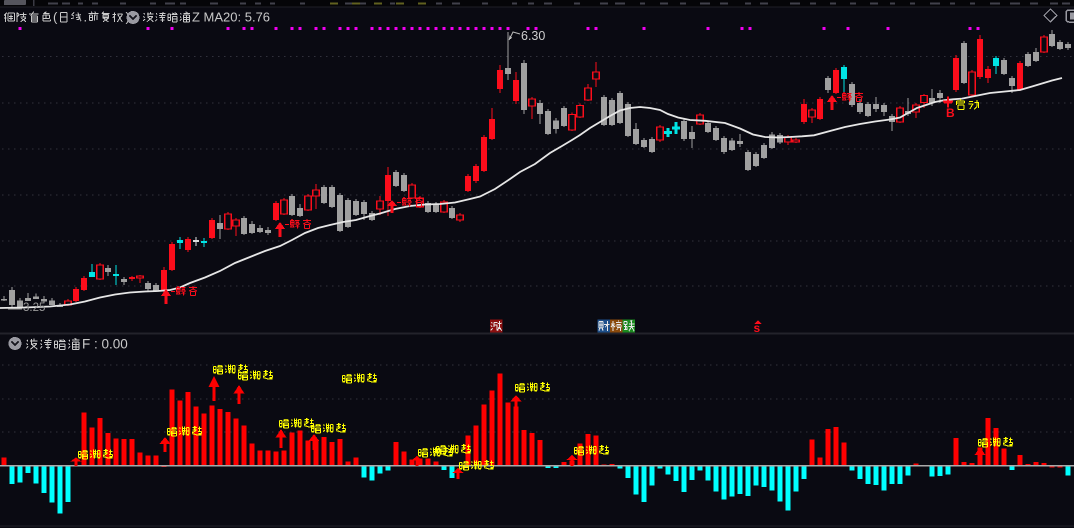 The width and height of the screenshot is (1074, 528). What do you see at coordinates (950, 113) in the screenshot?
I see `svg-text: B` at bounding box center [950, 113].